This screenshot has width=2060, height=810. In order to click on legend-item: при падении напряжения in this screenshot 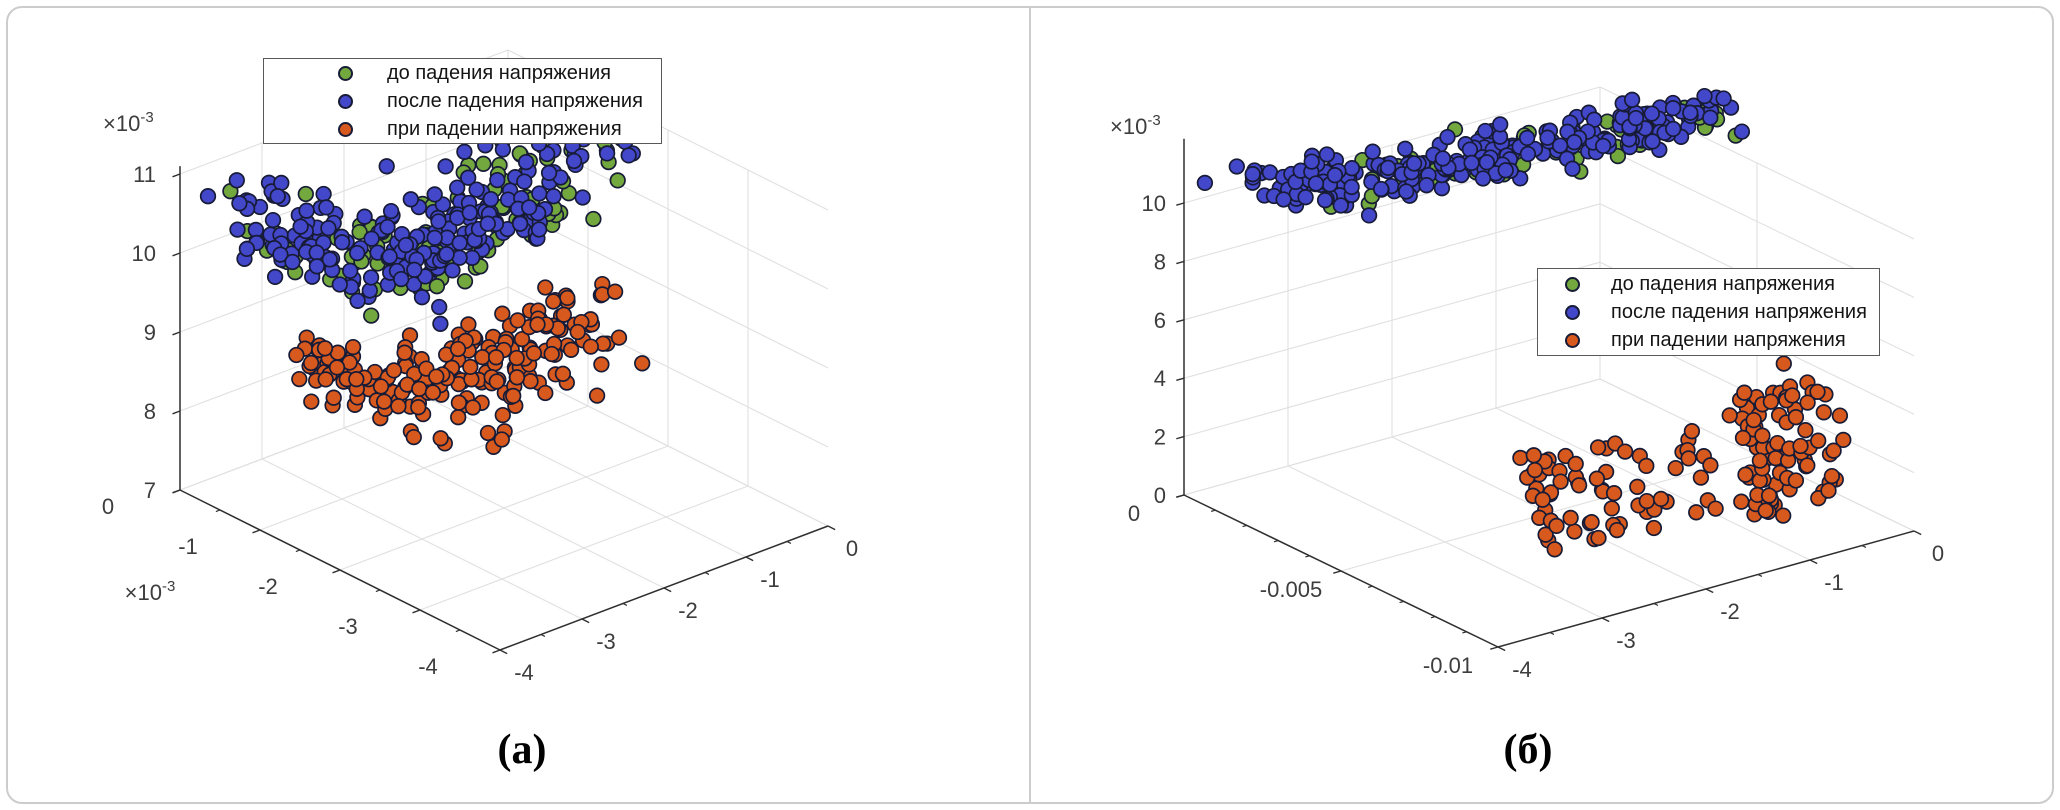, I will do `click(462, 129)`.